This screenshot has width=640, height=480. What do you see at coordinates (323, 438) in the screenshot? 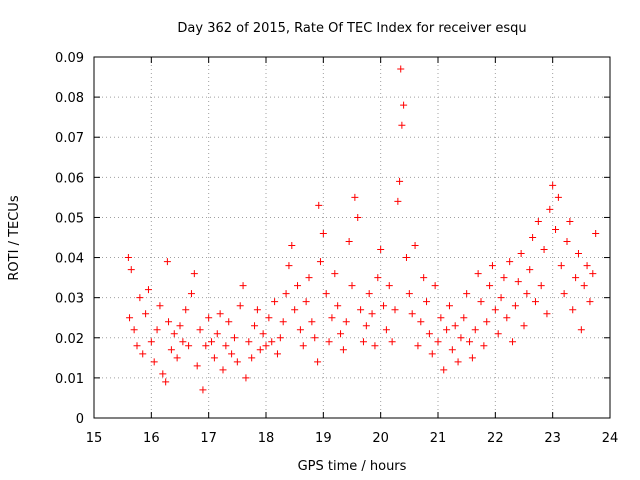
I see `x-tick-label: 19` at bounding box center [323, 438].